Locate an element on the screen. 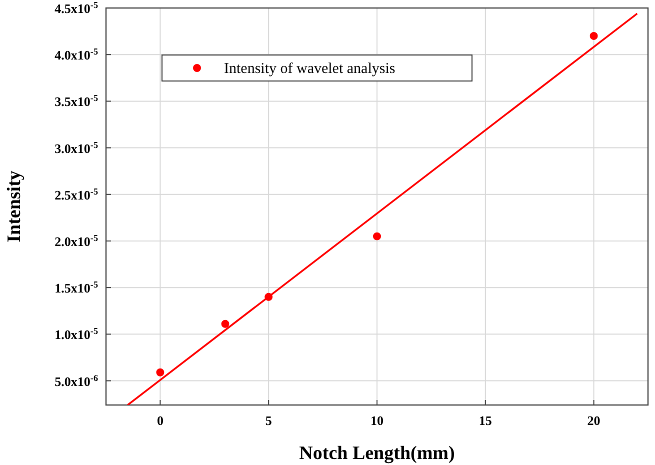  x-tick-label: 15 is located at coordinates (485, 420).